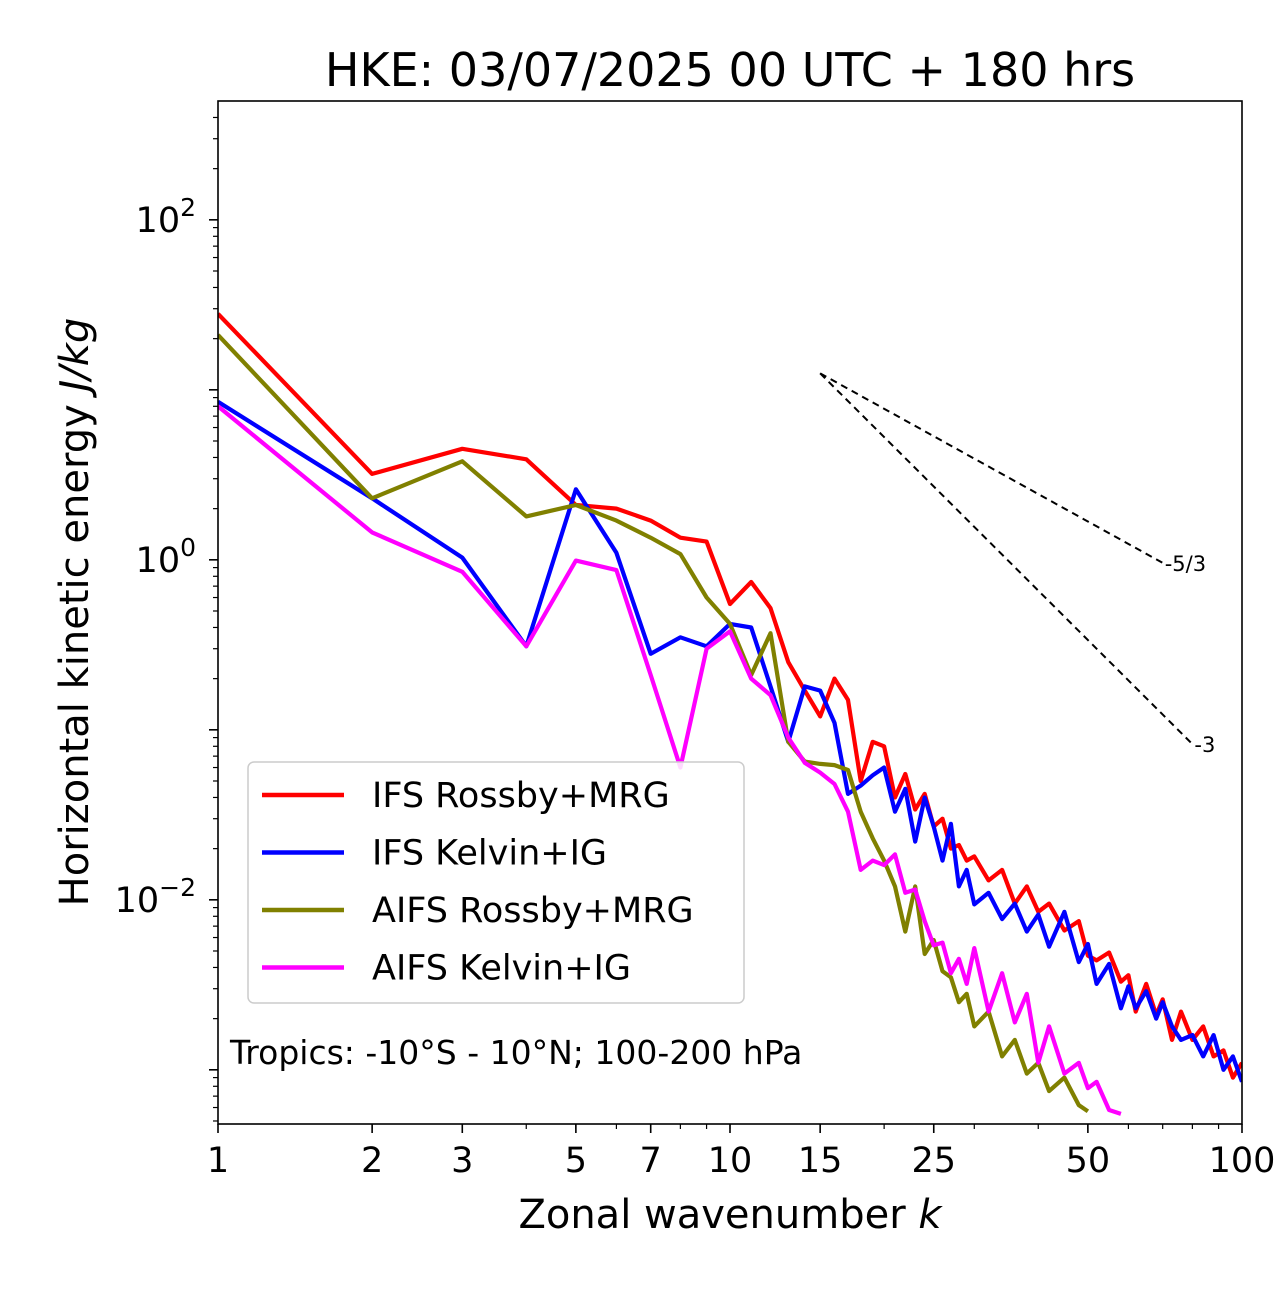  I want to click on legend-label-2: AIFS Rossby+MRG, so click(533, 911).